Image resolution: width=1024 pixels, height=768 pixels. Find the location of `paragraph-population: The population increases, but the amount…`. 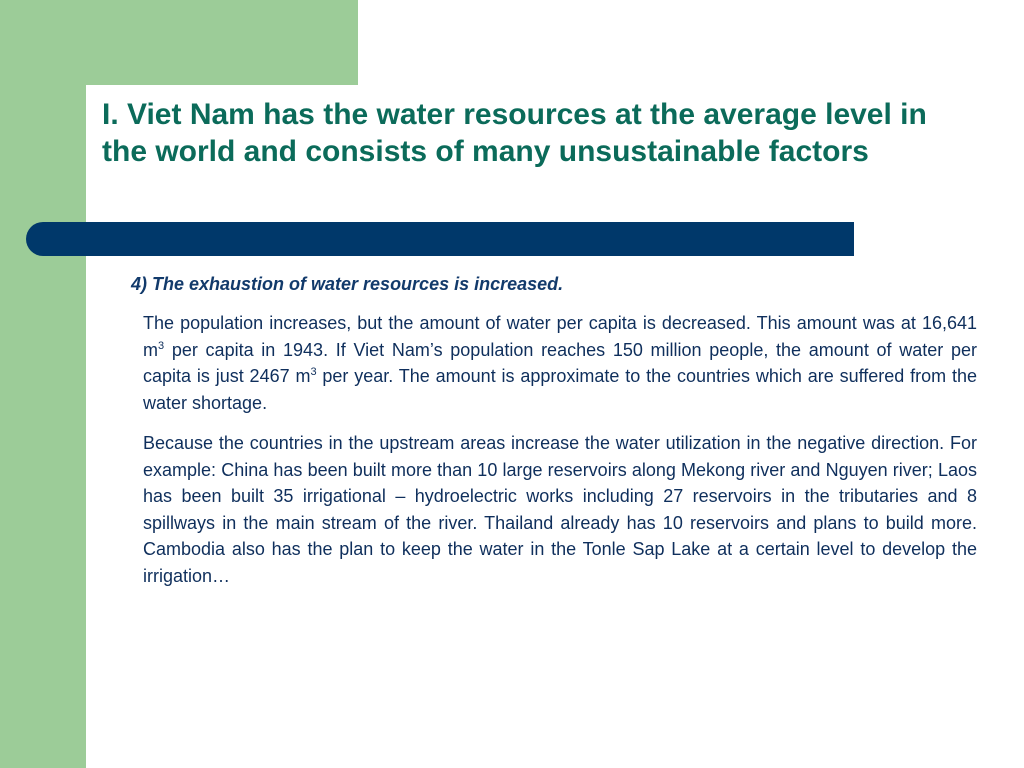

paragraph-population: The population increases, but the amount… is located at coordinates (560, 363).